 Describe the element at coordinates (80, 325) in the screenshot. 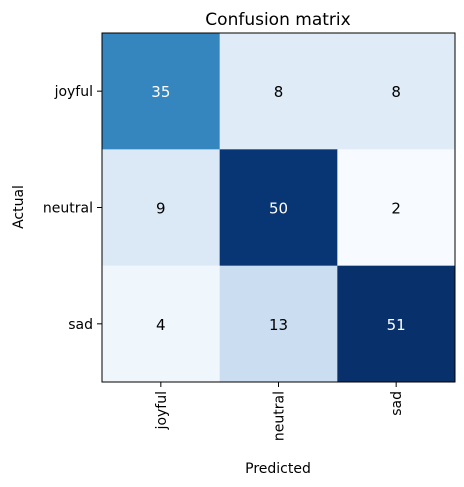

I see `y-tick-label: sad` at that location.